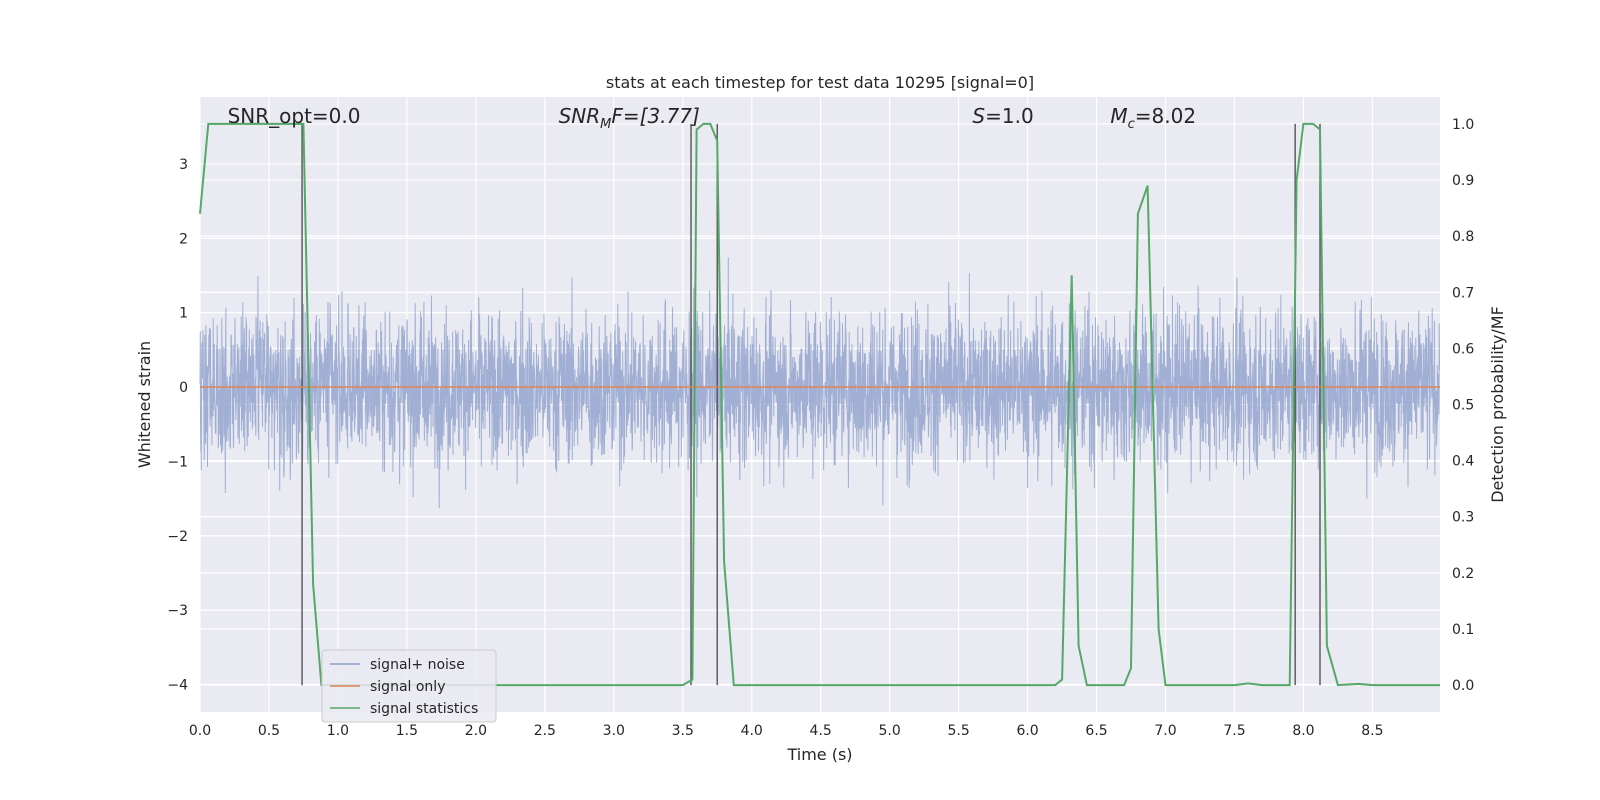  Describe the element at coordinates (683, 731) in the screenshot. I see `x-tick-label: 3.5` at that location.